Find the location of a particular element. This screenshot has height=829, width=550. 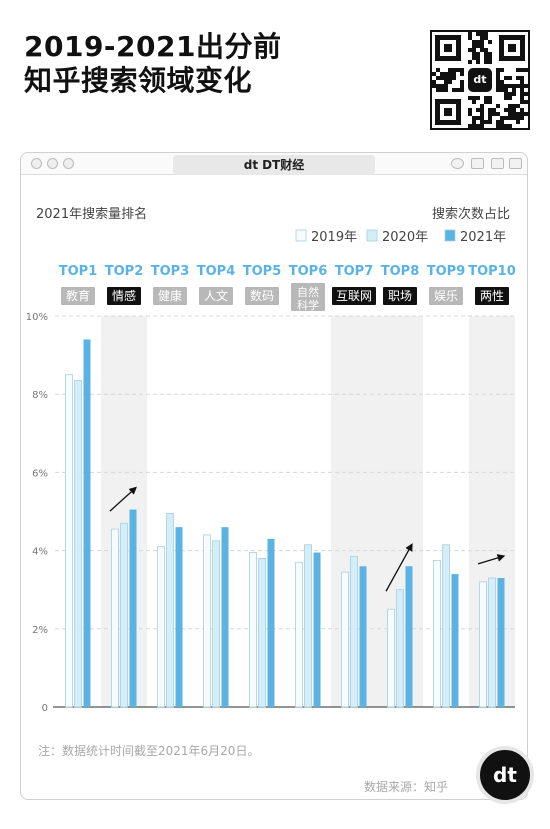

y-tick-label: 4% is located at coordinates (40, 552).